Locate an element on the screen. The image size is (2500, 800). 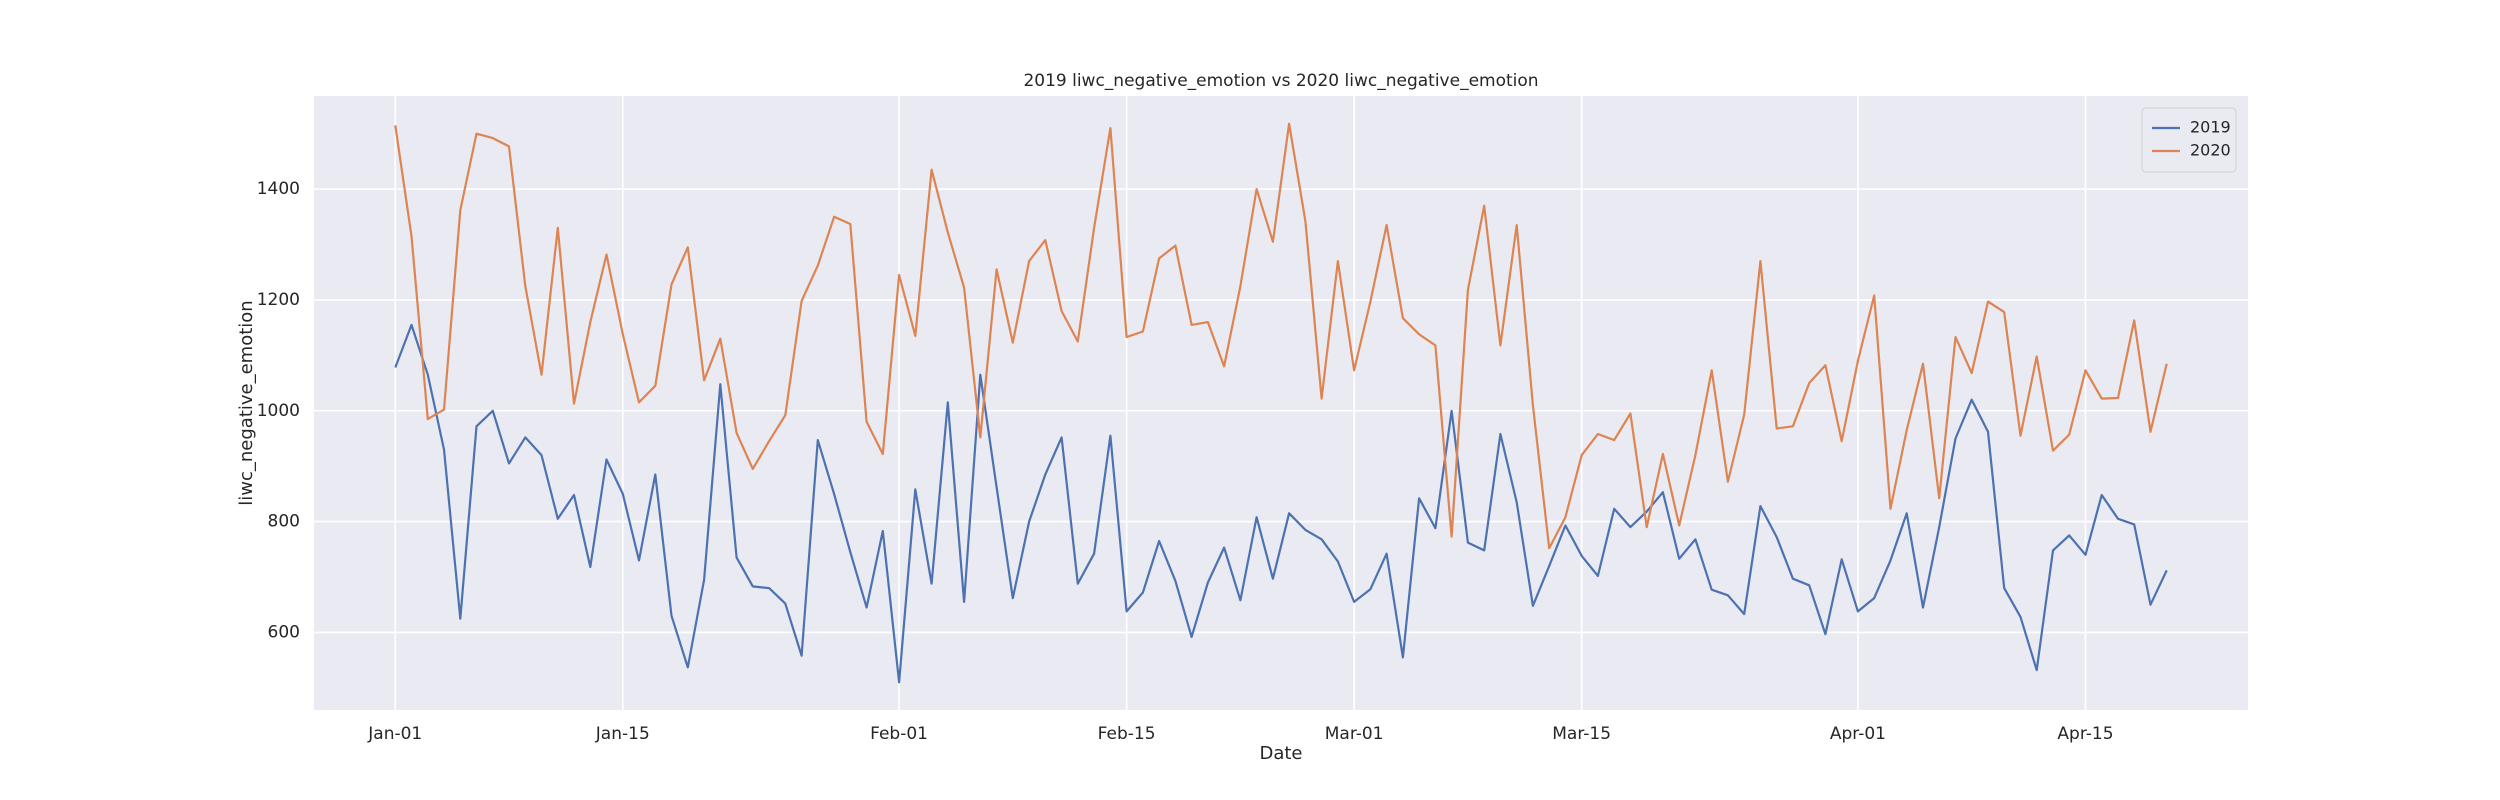
y-axis-label: liwc_negative_emotion is located at coordinates (246, 402).